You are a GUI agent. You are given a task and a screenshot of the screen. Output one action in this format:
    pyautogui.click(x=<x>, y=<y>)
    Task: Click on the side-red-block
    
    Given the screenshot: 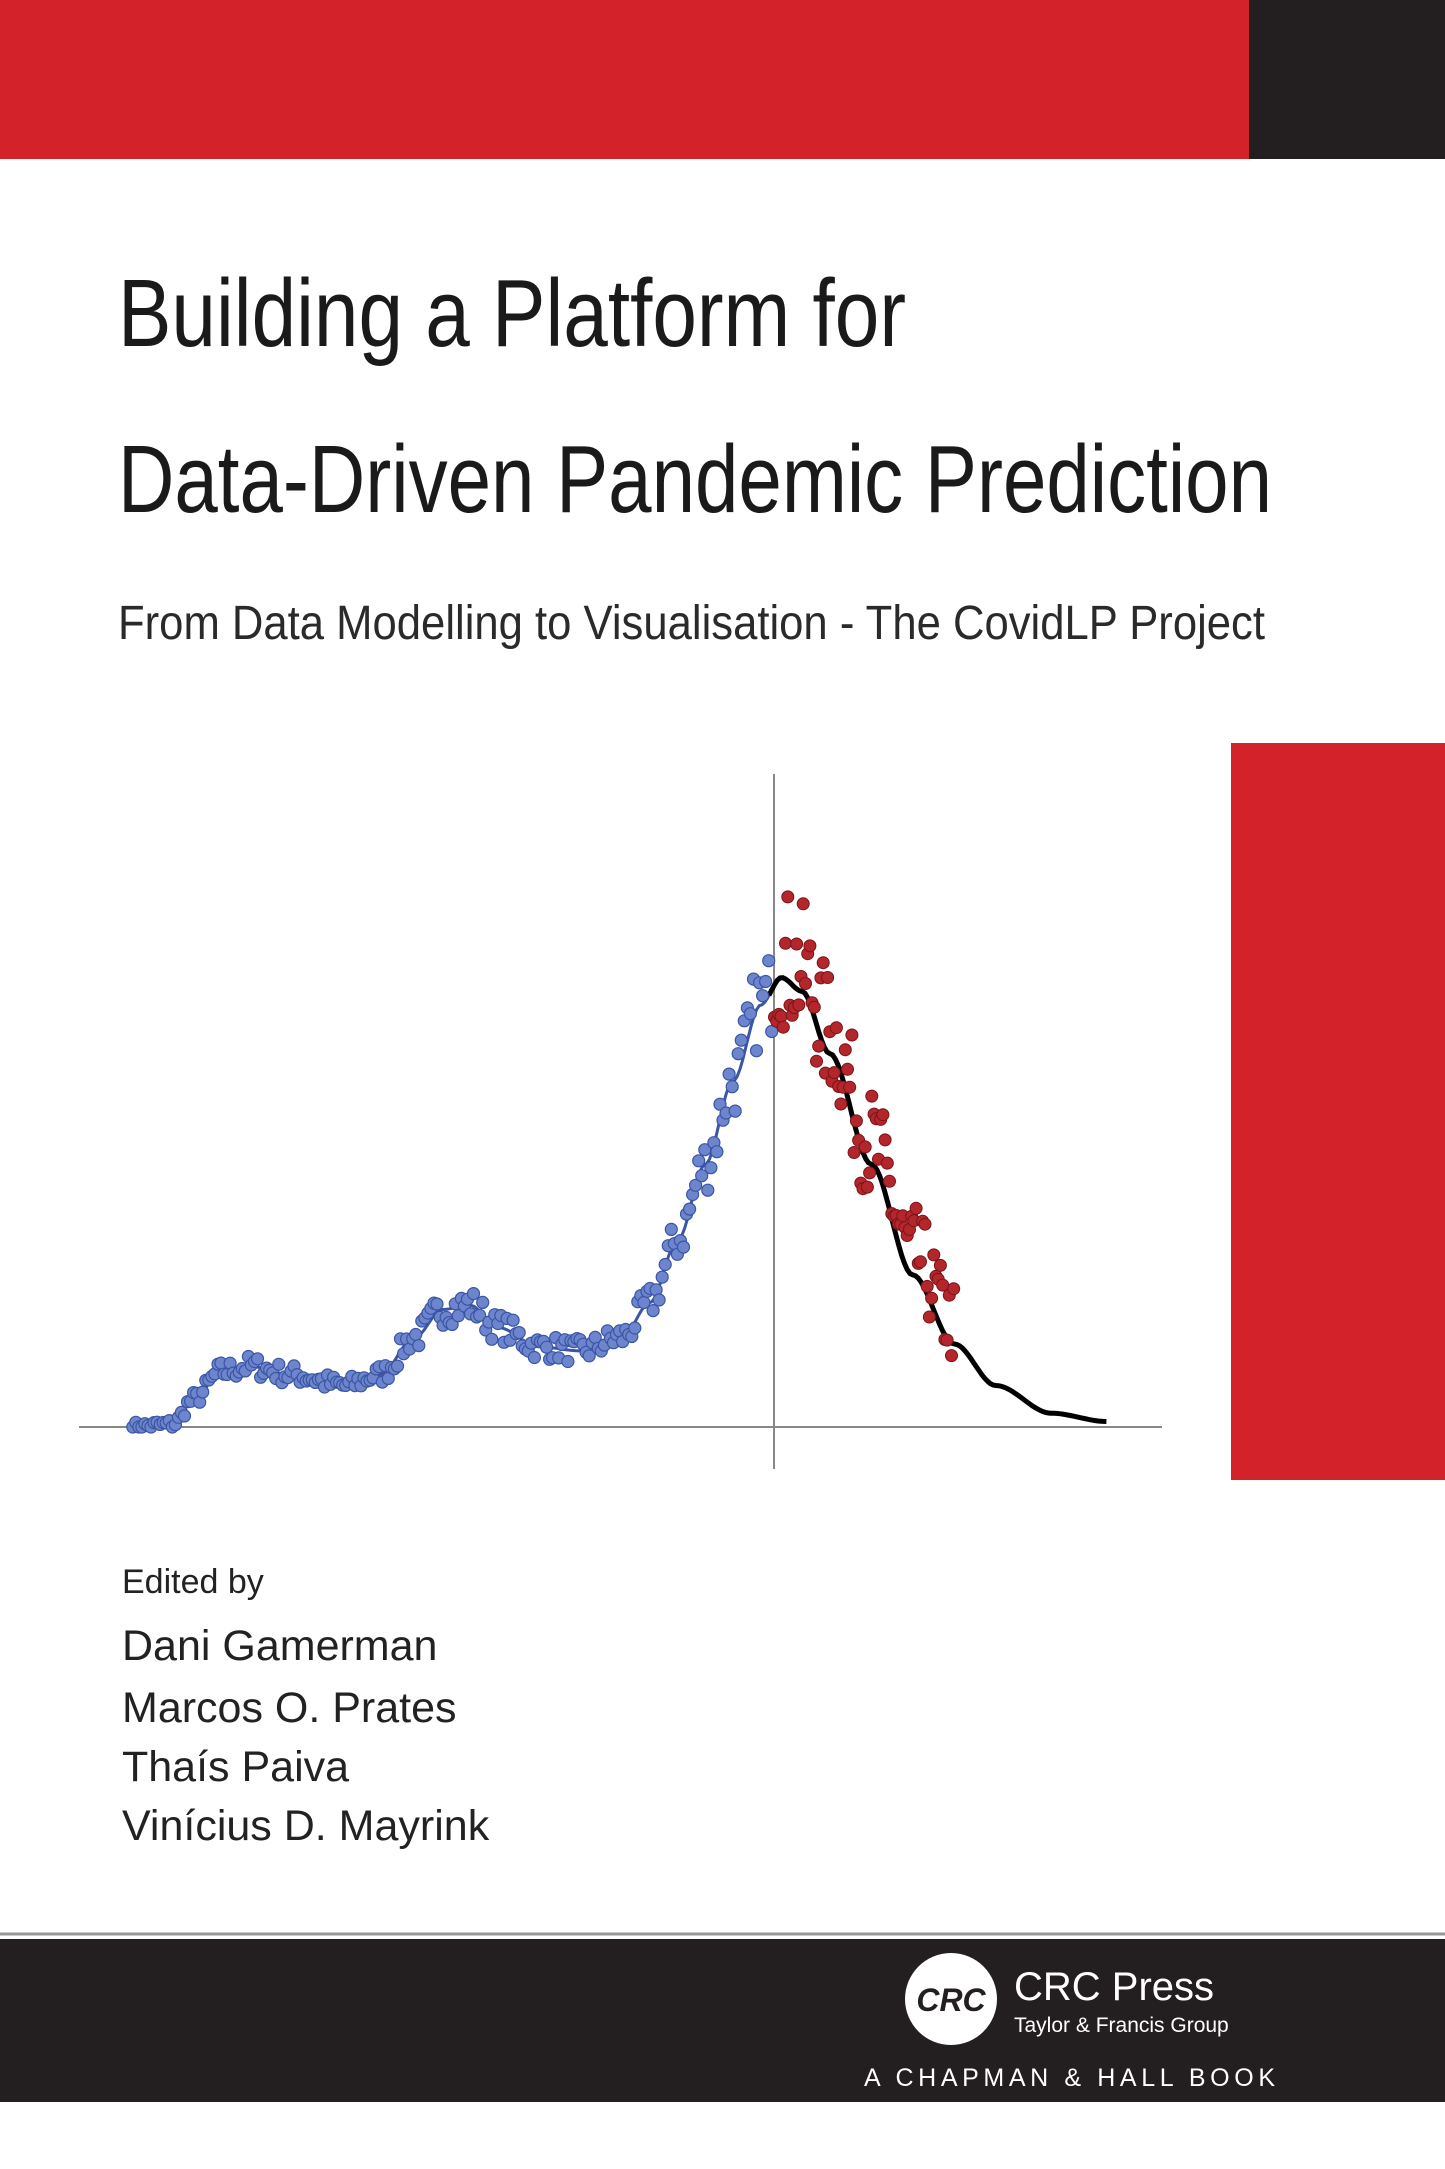 What is the action you would take?
    pyautogui.click(x=1338, y=1111)
    